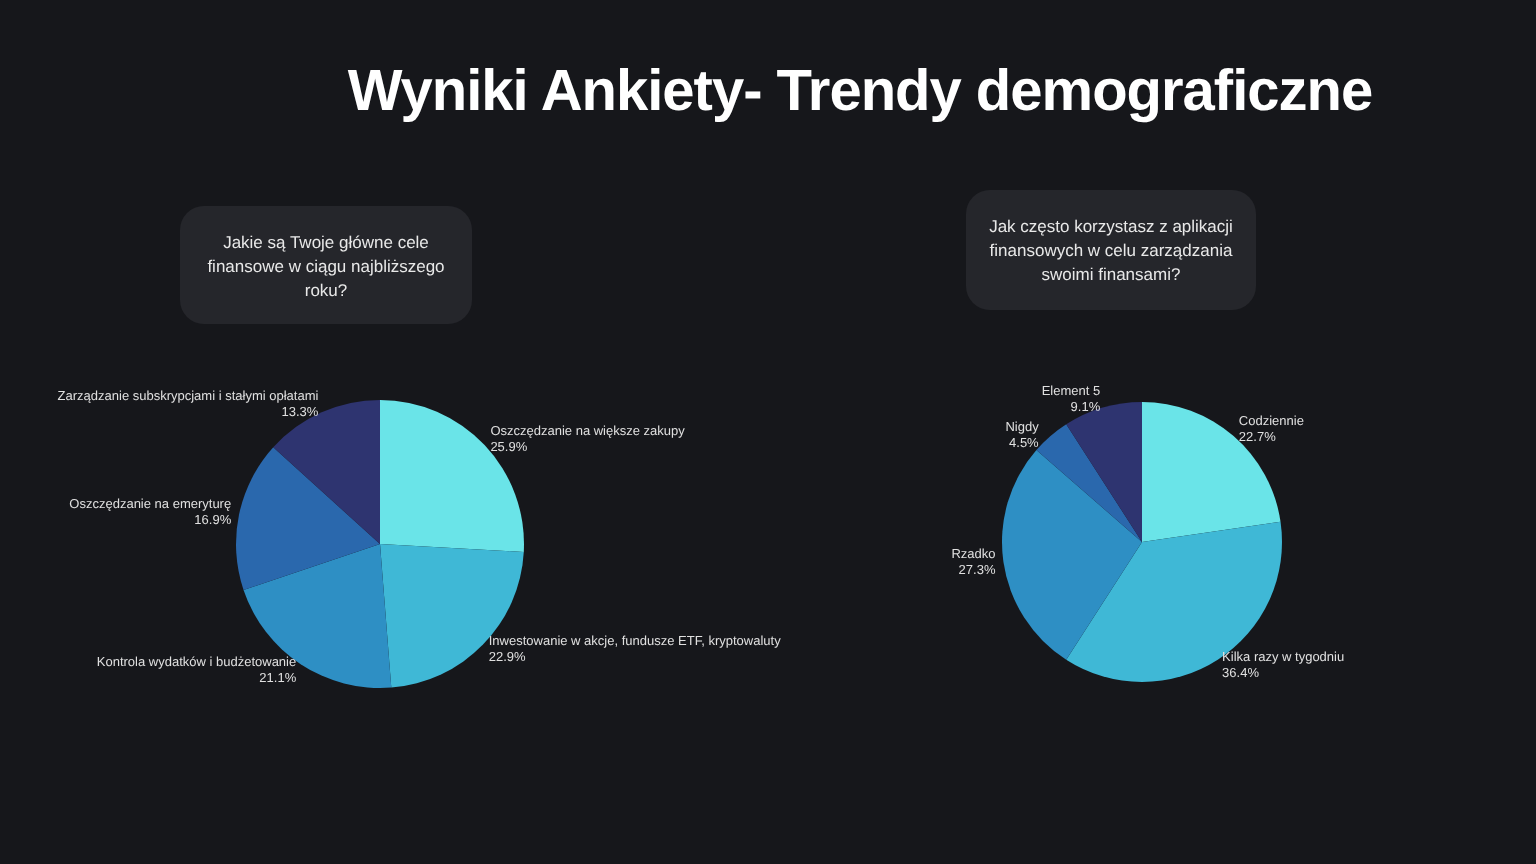  What do you see at coordinates (860, 93) in the screenshot?
I see `chart-title: Wyniki Ankiety- Trendy demograficzne` at bounding box center [860, 93].